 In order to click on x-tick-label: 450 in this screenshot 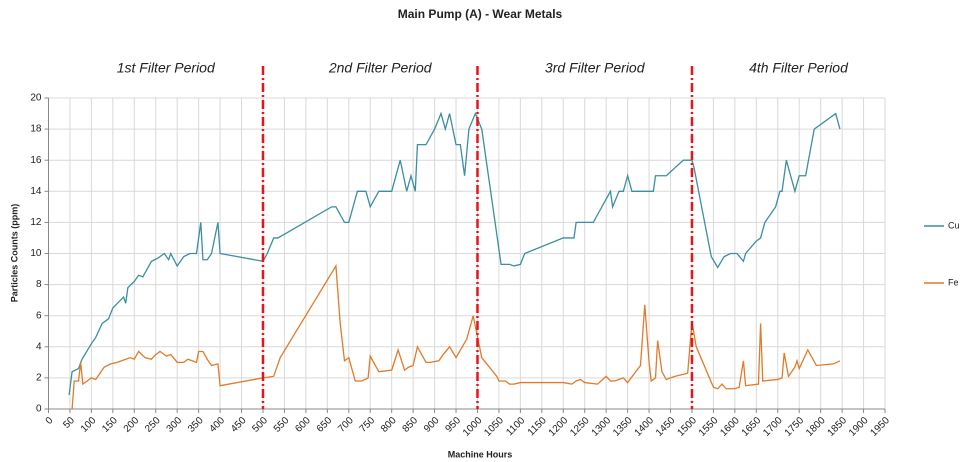, I will do `click(239, 425)`.